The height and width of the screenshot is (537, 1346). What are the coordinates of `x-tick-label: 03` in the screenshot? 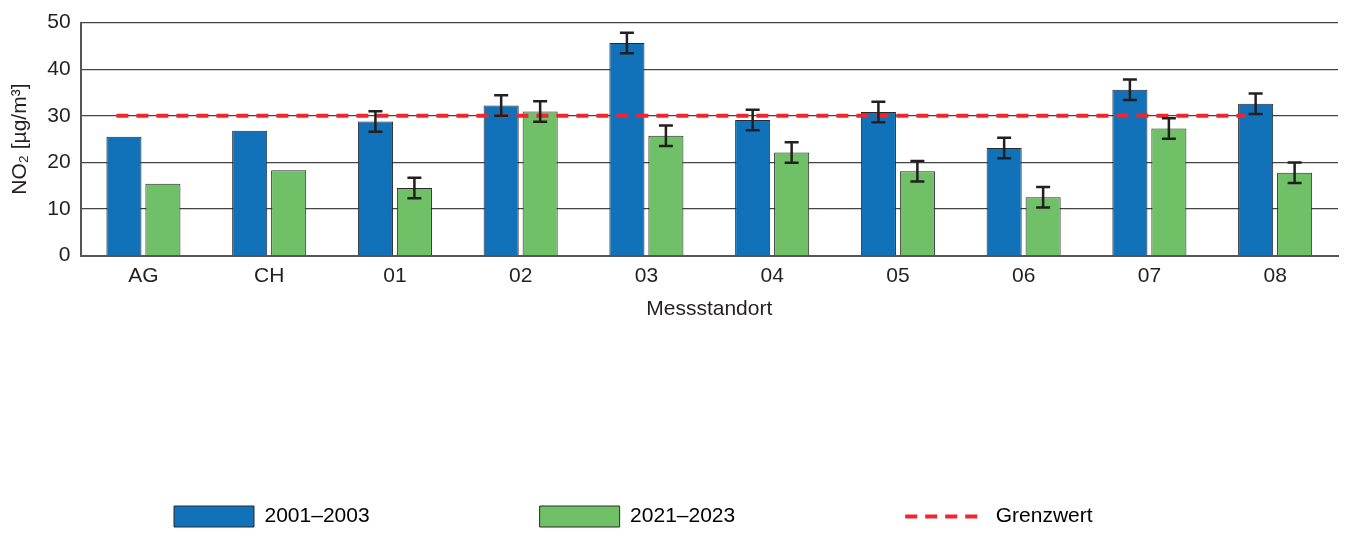 It's located at (646, 274).